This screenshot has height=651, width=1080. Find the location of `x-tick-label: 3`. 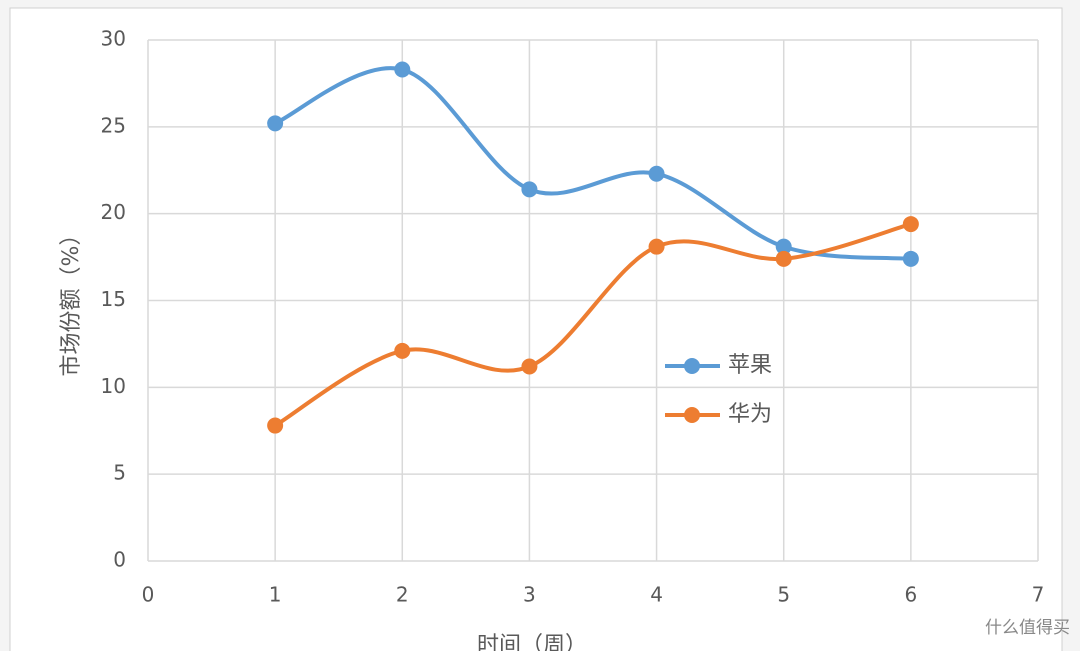

x-tick-label: 3 is located at coordinates (529, 595).